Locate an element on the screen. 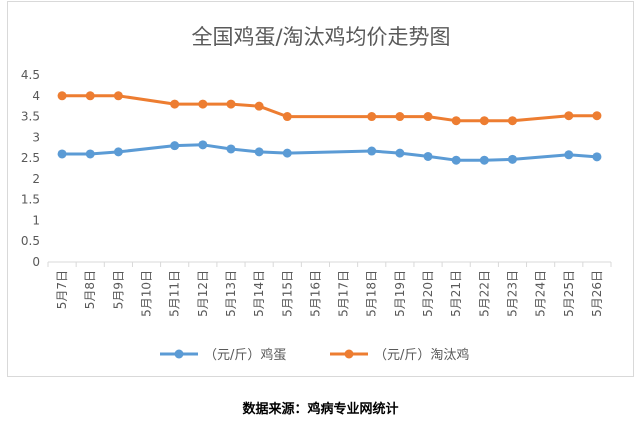  y-axis: 0 0.5 1 1.5 2 2.5 3 3.5 4 4.5 is located at coordinates (30, 168).